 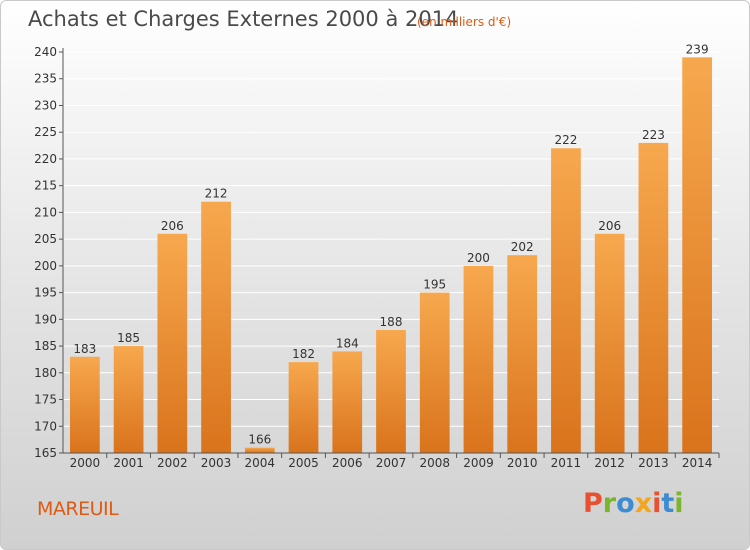 I want to click on logo-letter: r, so click(x=609, y=503).